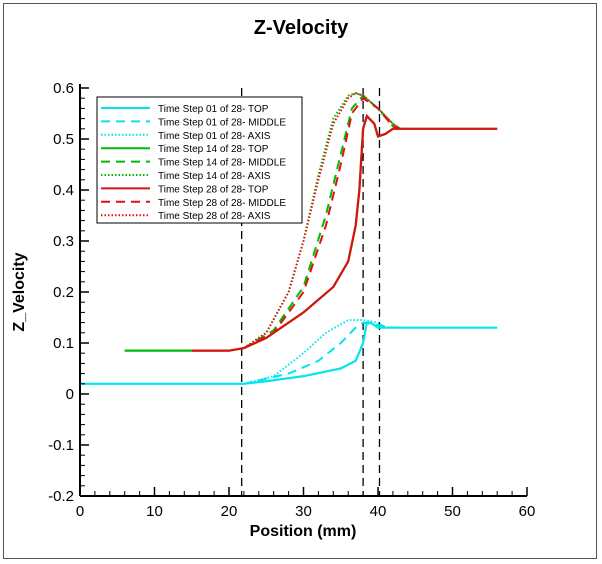 This screenshot has width=602, height=564. What do you see at coordinates (303, 531) in the screenshot?
I see `x-axis-label: Position (mm)` at bounding box center [303, 531].